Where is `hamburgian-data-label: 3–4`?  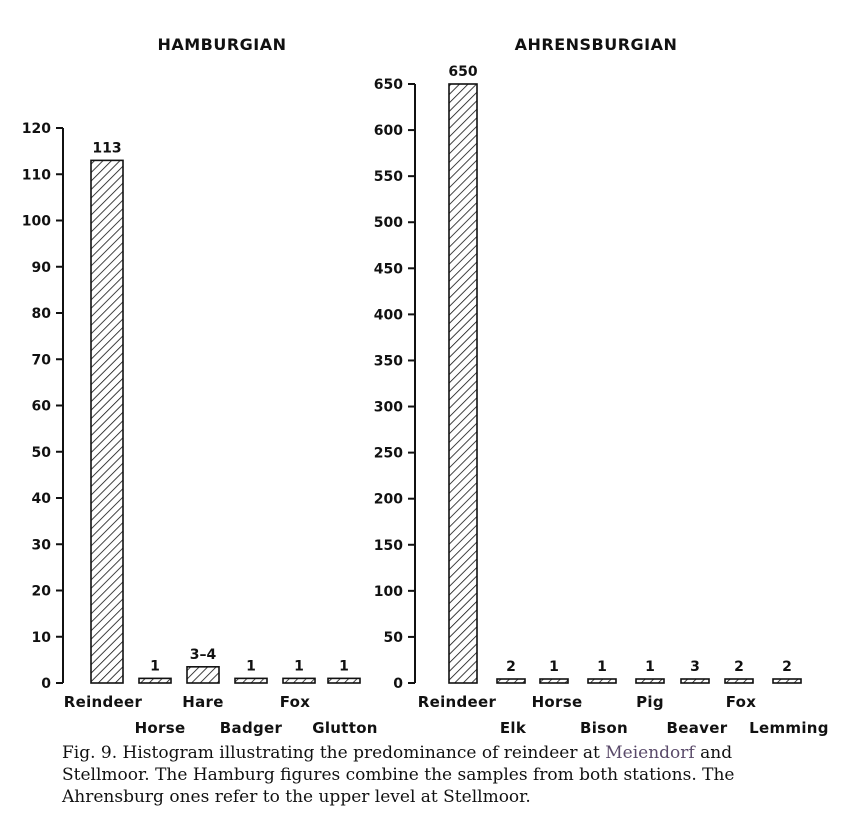
hamburgian-data-label: 3–4 is located at coordinates (203, 655).